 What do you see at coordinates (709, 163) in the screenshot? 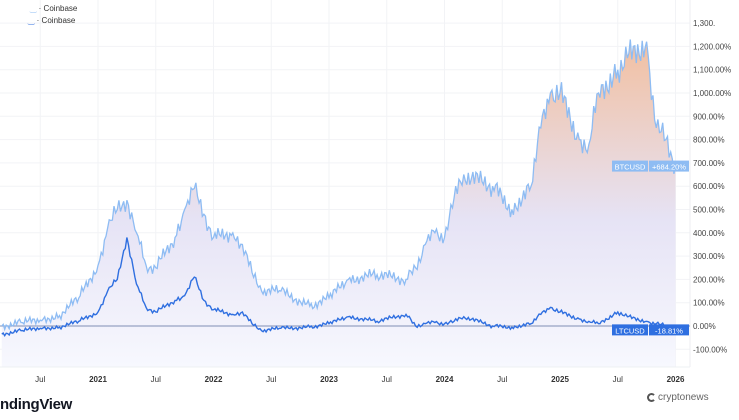
I see `y-tick-label: 700.00%` at bounding box center [709, 163].